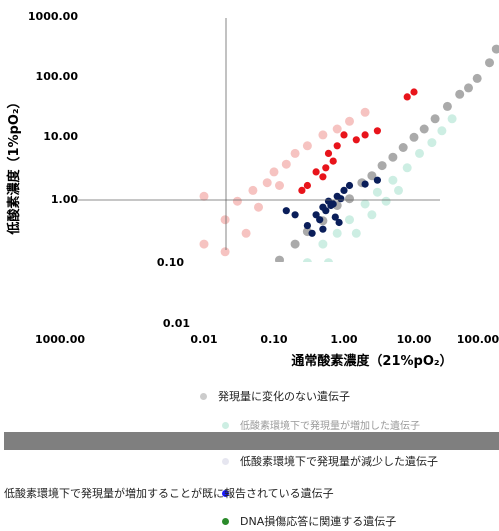 The height and width of the screenshot is (531, 499). I want to click on x-tick-label: 0.10, so click(273, 339).